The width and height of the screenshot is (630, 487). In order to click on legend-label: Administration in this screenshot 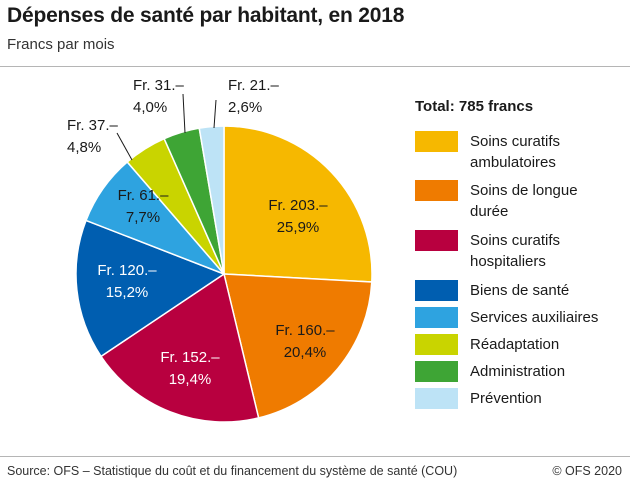, I will do `click(518, 371)`.